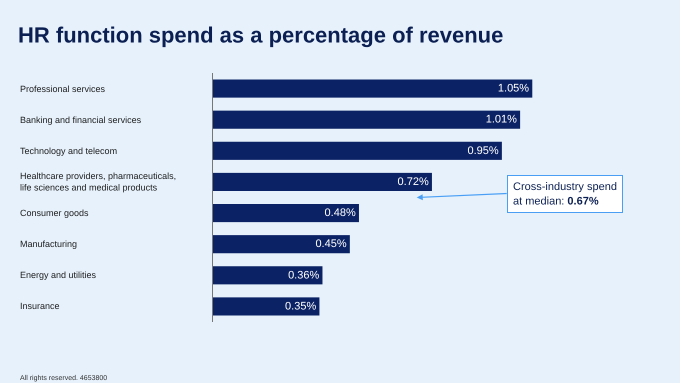 The width and height of the screenshot is (680, 383). What do you see at coordinates (49, 244) in the screenshot?
I see `y-tick-label: Manufacturing` at bounding box center [49, 244].